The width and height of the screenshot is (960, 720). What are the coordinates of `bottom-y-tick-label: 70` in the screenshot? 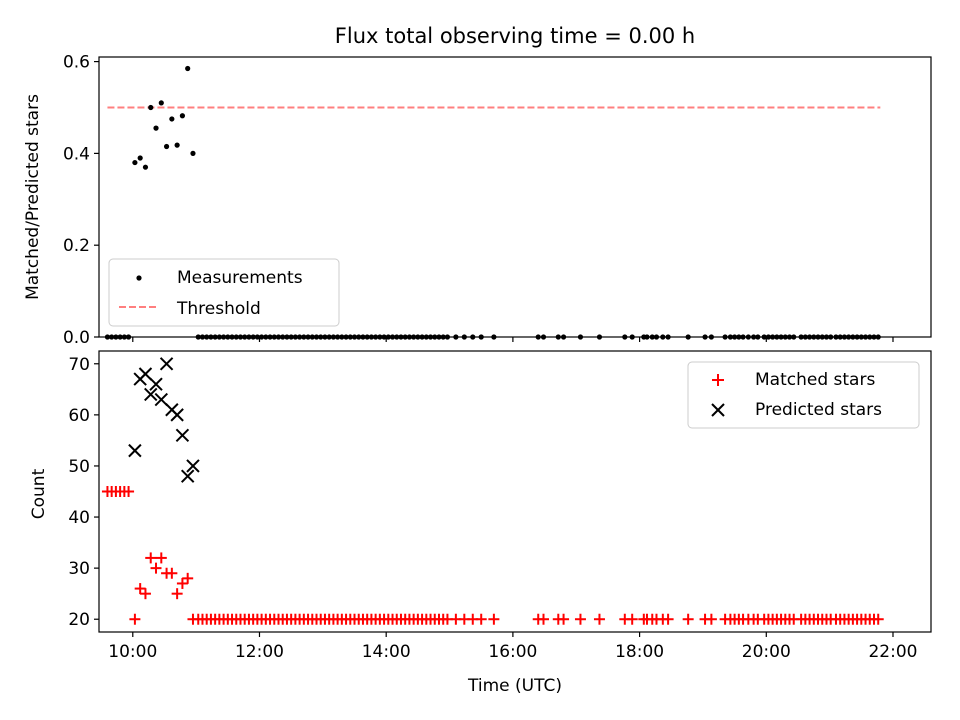 It's located at (79, 365).